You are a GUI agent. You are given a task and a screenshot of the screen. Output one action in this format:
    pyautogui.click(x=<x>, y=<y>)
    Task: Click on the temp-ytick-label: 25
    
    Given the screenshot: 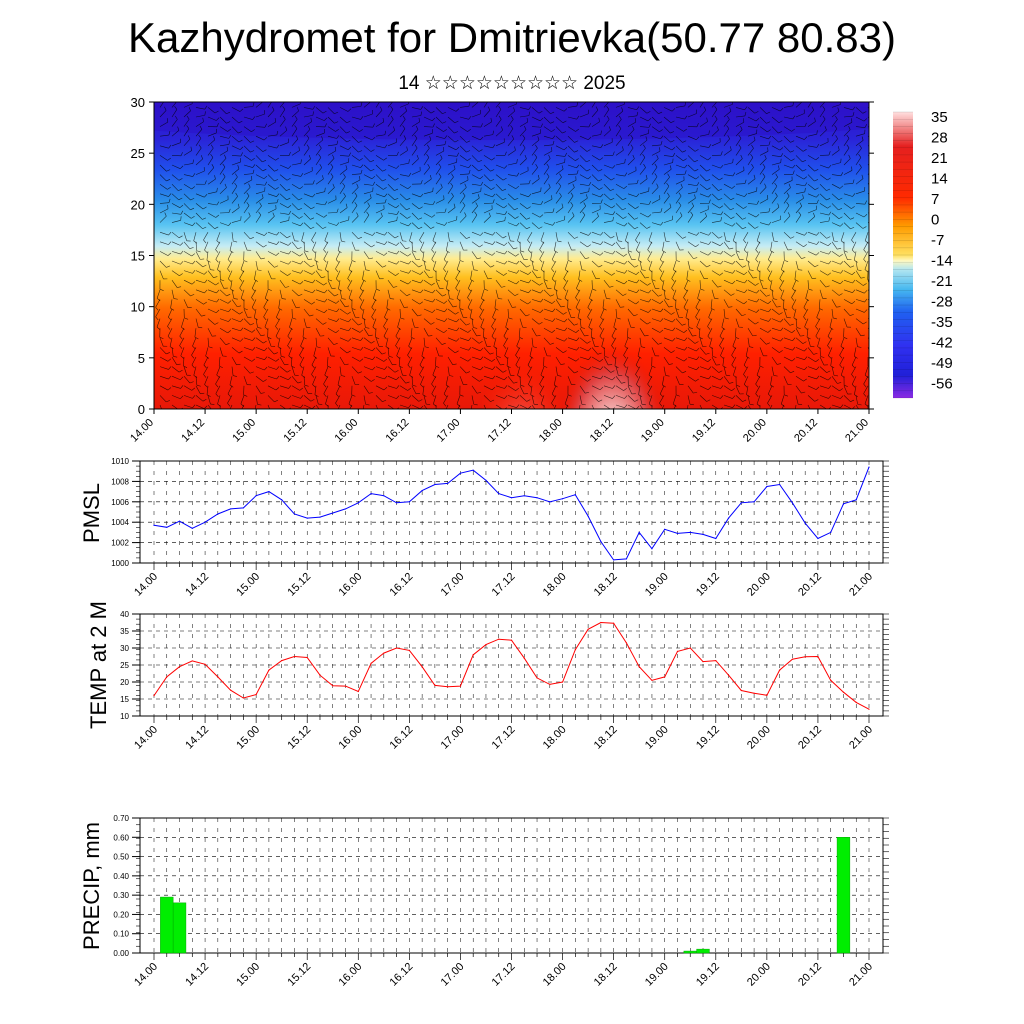 What is the action you would take?
    pyautogui.click(x=124, y=665)
    